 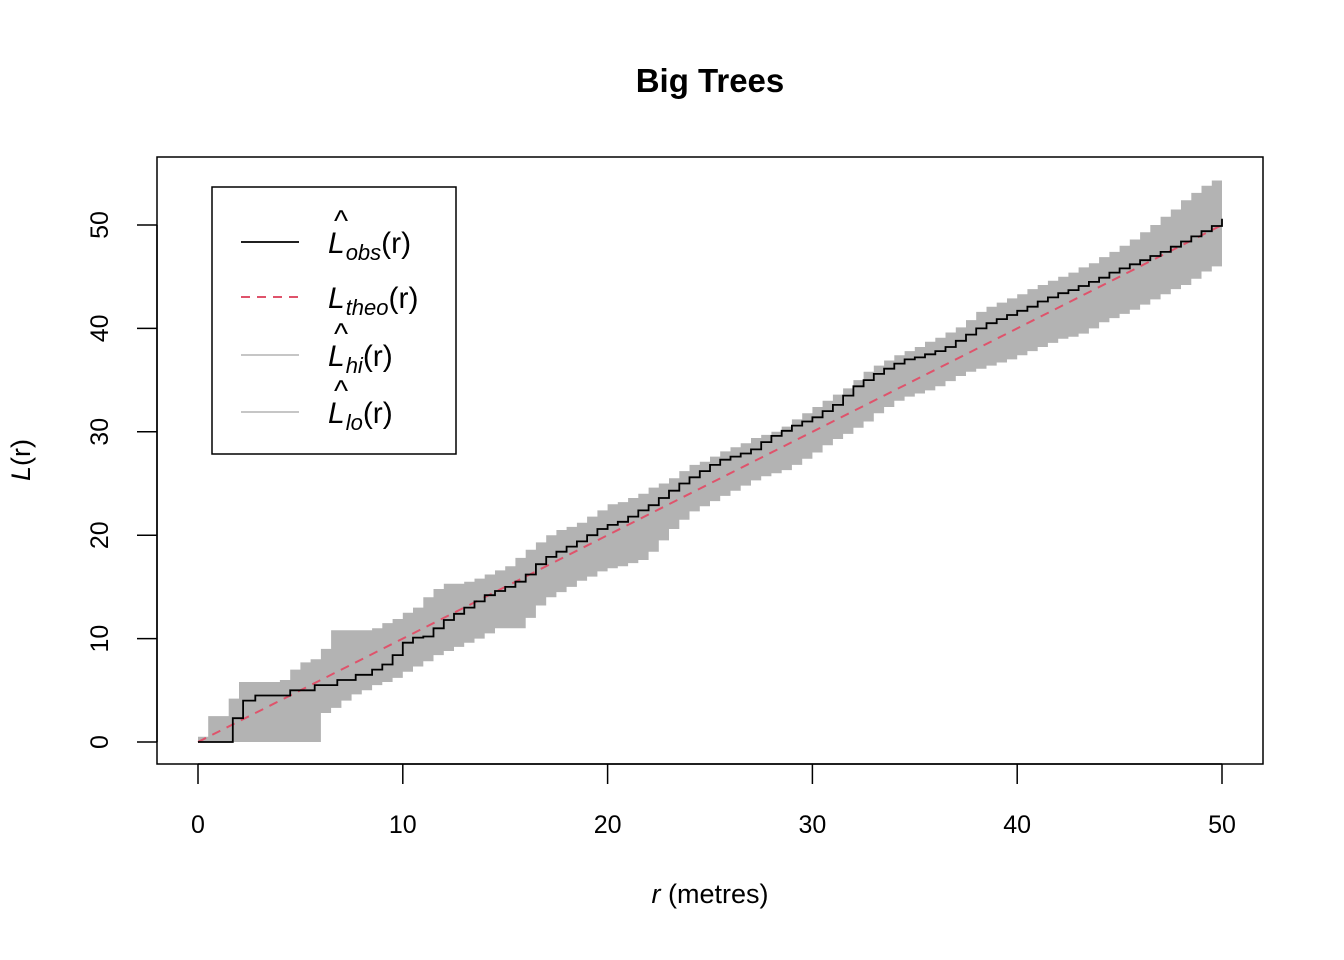 I want to click on legend: Lobs(r)^Ltheo(r)Lhi(r)^Llo(r)^, so click(x=334, y=320).